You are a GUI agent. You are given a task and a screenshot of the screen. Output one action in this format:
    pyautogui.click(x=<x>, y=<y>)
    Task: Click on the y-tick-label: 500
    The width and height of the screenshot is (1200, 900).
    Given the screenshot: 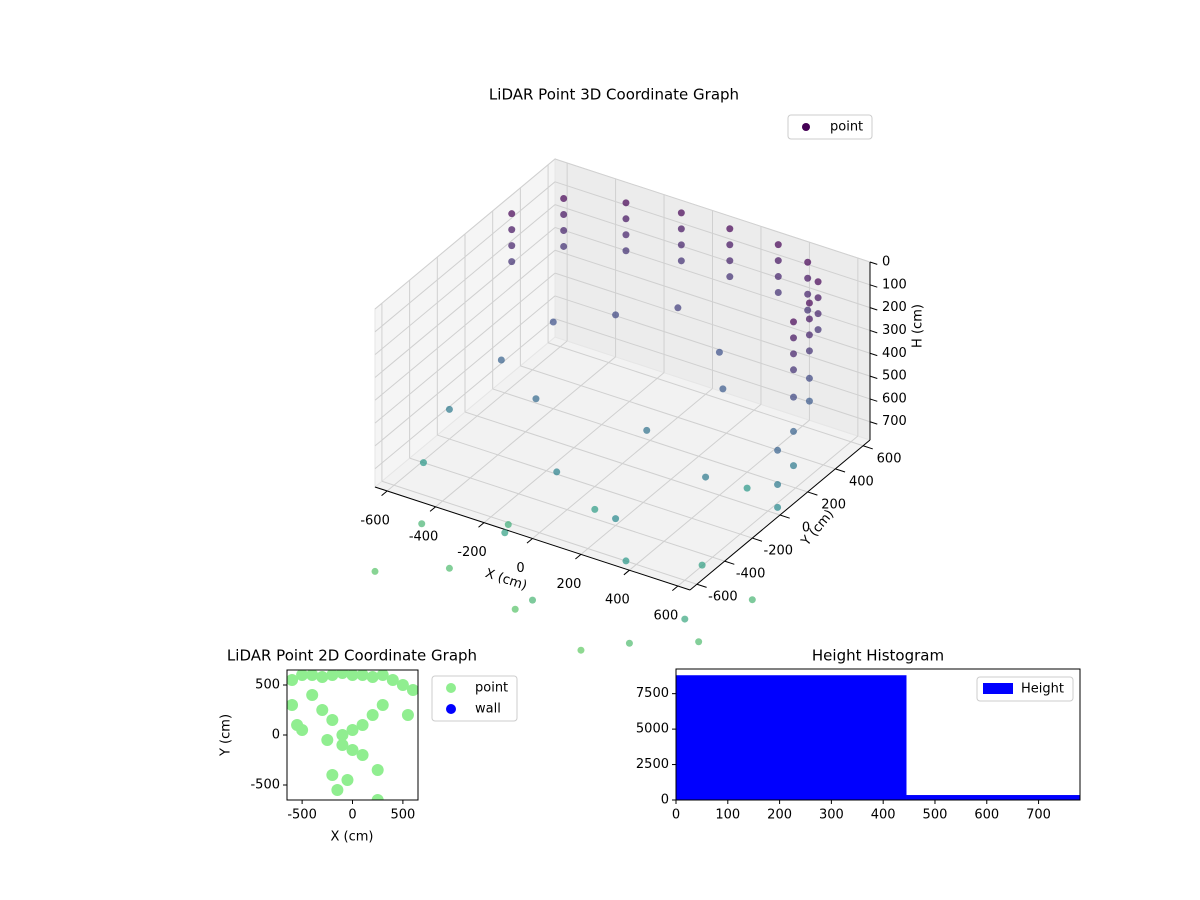 What is the action you would take?
    pyautogui.click(x=267, y=685)
    